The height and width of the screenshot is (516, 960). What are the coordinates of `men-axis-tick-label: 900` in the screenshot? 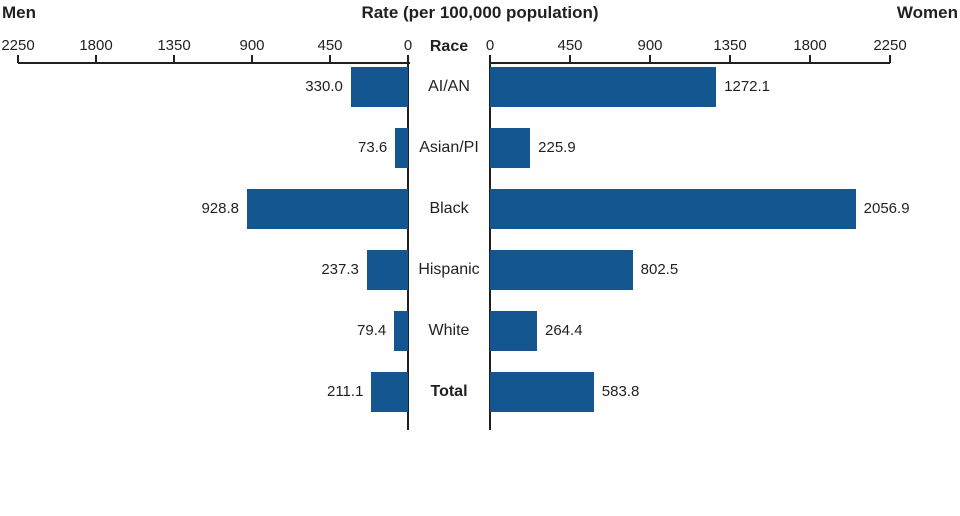 It's located at (252, 45).